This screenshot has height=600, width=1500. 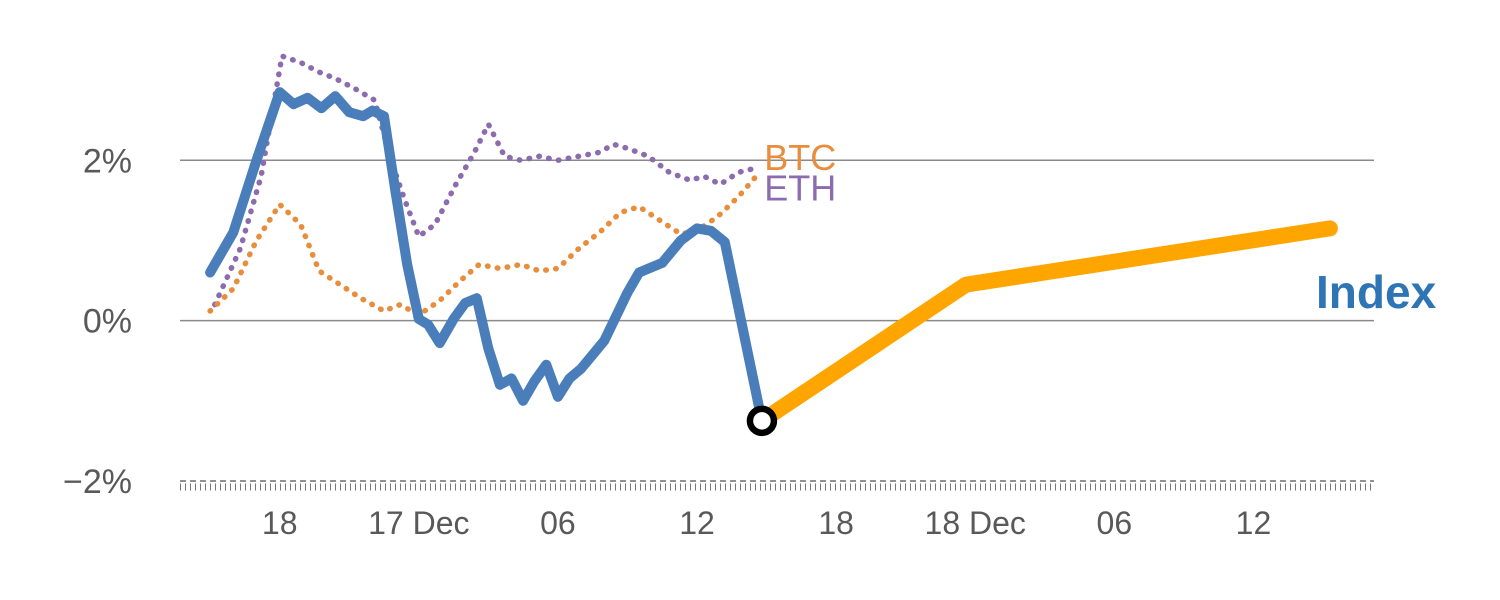 I want to click on series-index-projection, so click(x=1045, y=324).